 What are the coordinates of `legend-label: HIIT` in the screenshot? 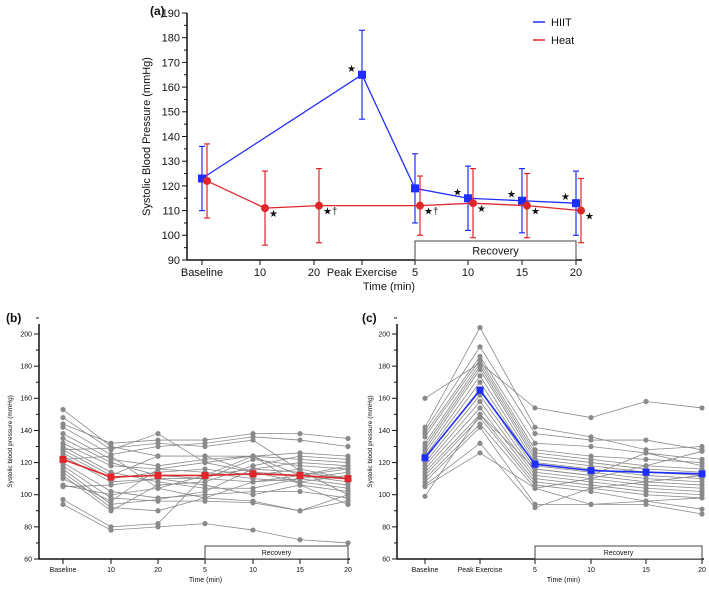 It's located at (561, 23).